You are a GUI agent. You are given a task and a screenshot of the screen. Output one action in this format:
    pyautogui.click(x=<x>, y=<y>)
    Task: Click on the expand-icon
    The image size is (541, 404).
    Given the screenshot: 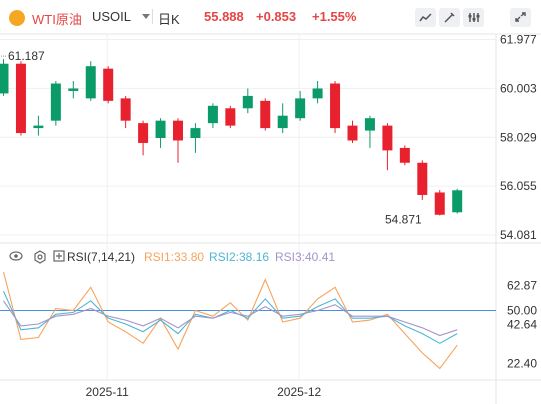 What is the action you would take?
    pyautogui.click(x=59, y=257)
    